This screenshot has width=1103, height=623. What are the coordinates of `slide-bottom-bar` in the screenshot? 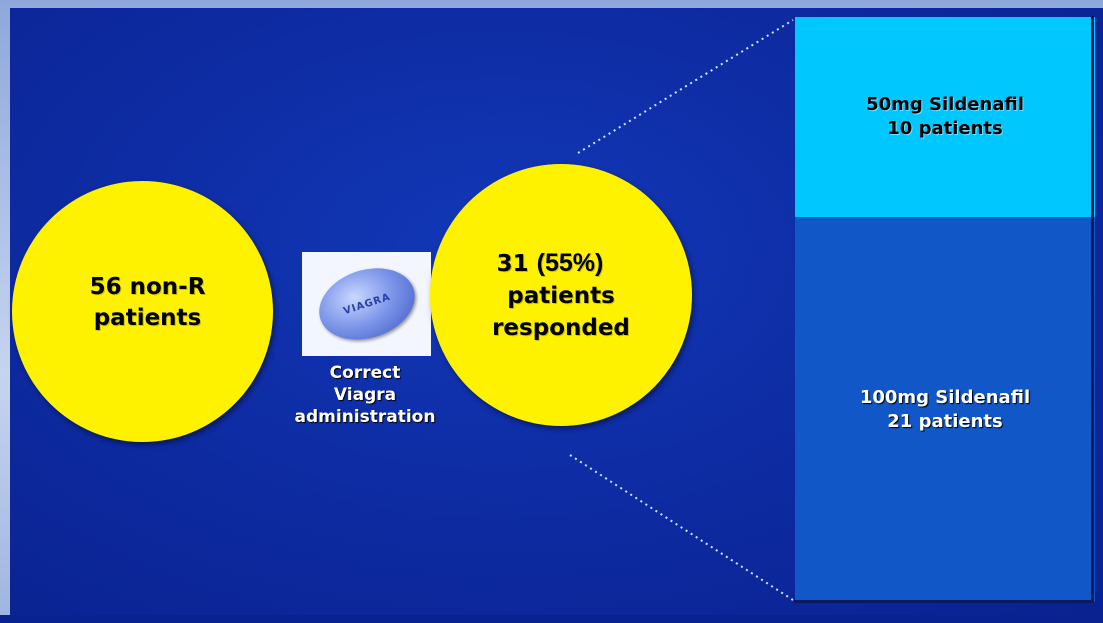 It's located at (551, 619).